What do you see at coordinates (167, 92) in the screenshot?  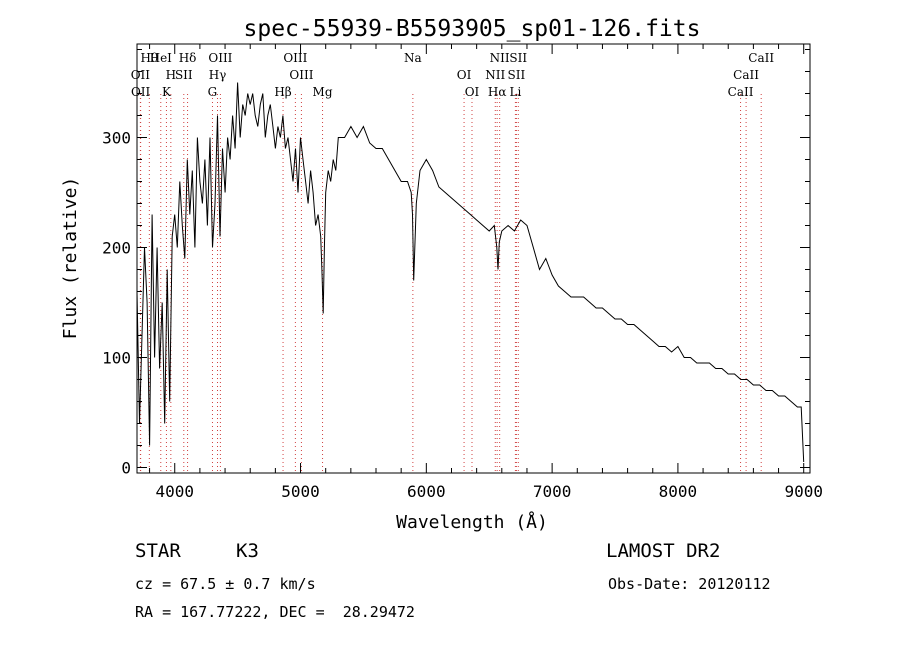 I see `spectral-line-label: K` at bounding box center [167, 92].